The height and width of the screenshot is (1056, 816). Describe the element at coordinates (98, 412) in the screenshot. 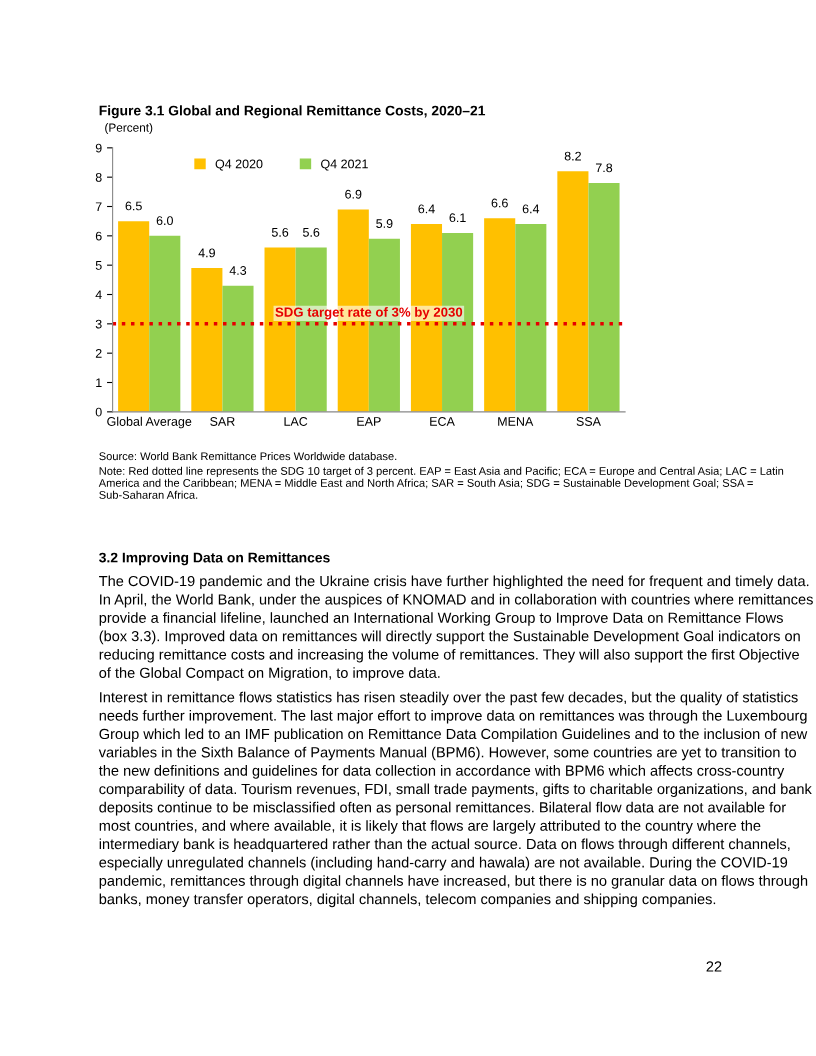

I see `y-tick-label: 0` at that location.